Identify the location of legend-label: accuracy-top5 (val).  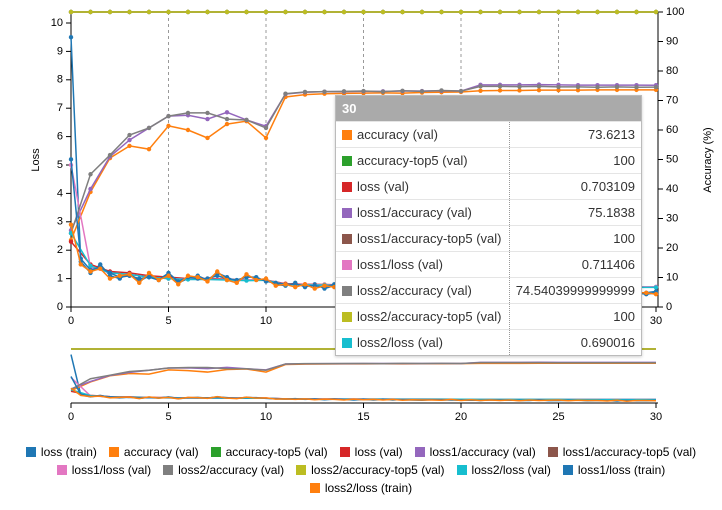
(276, 452).